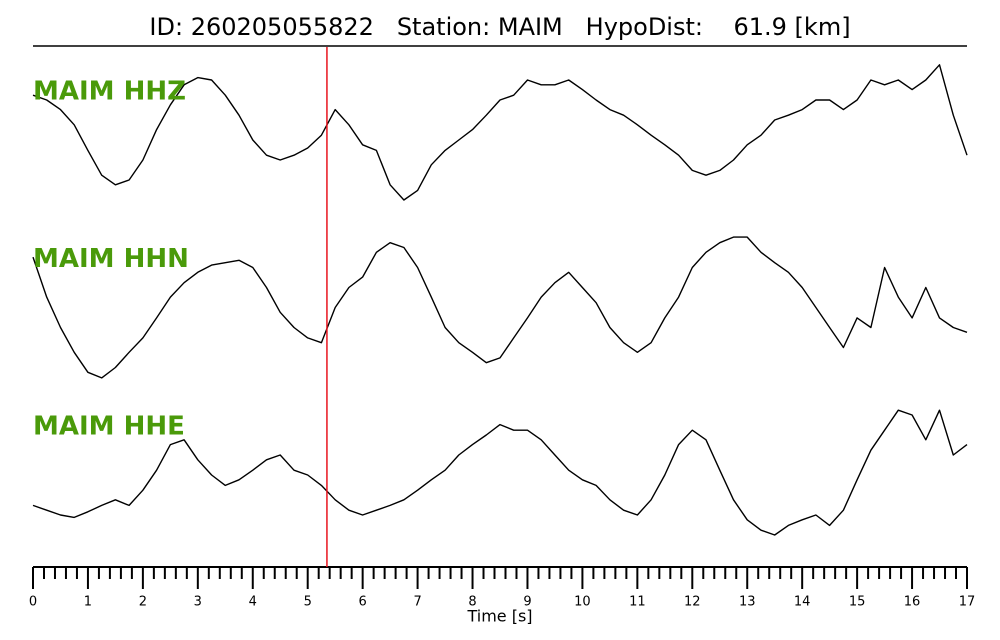  What do you see at coordinates (499, 616) in the screenshot?
I see `x-axis-label: Time [s]` at bounding box center [499, 616].